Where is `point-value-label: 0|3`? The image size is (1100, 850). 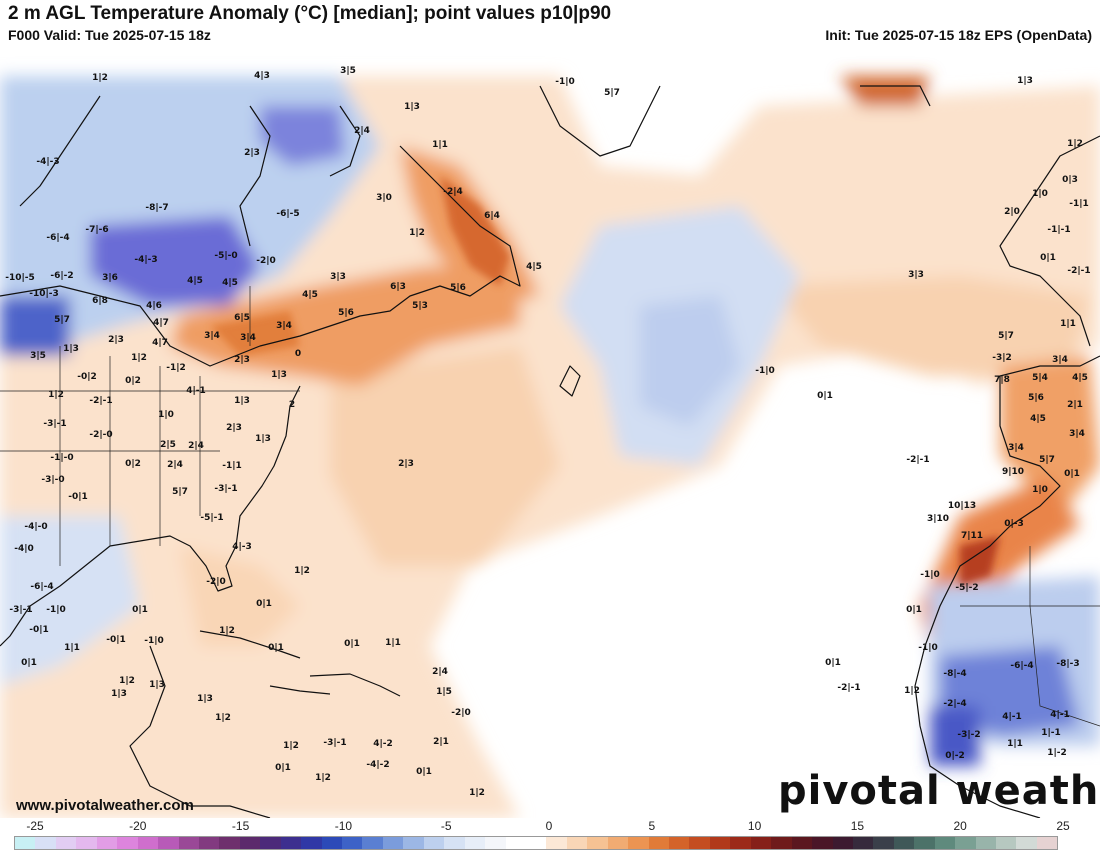
point-value-label: 0|3 is located at coordinates (1070, 180).